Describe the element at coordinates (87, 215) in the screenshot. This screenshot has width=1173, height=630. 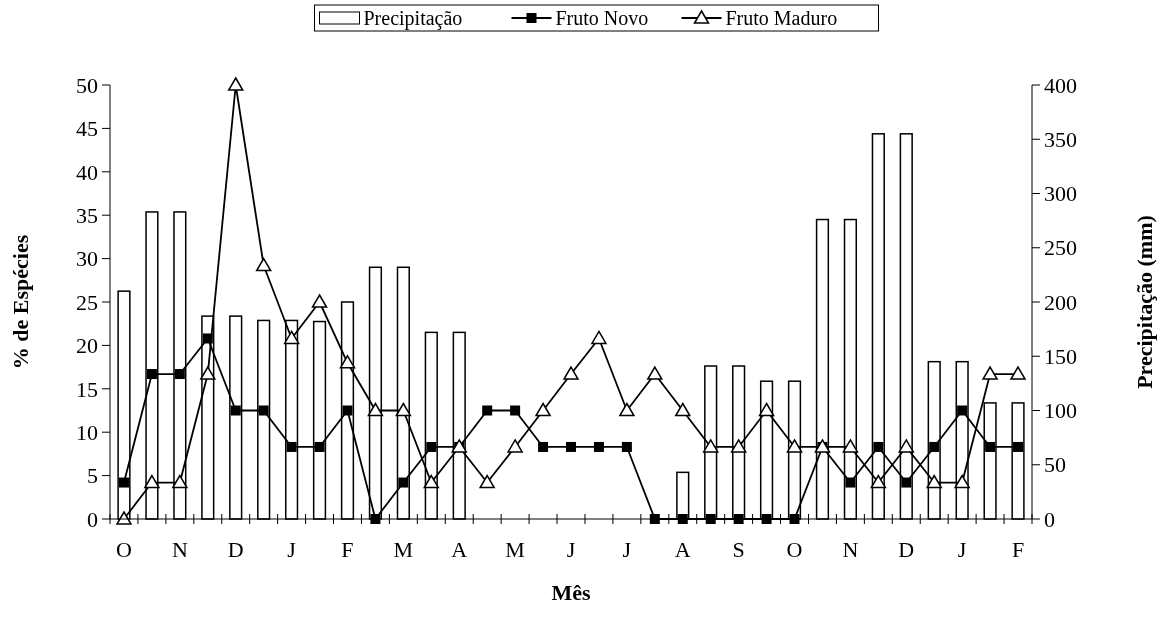
I see `y-tick-label: 35` at that location.